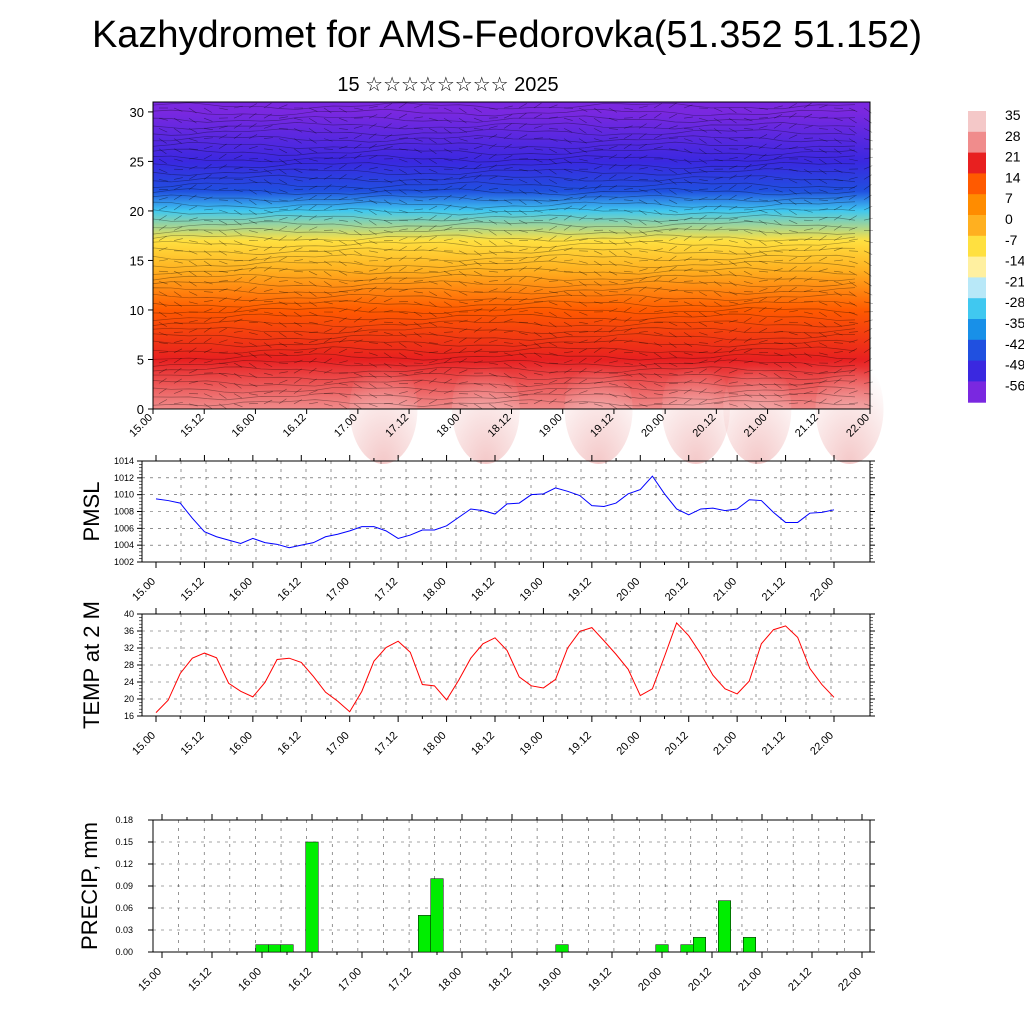 This screenshot has width=1024, height=1024. What do you see at coordinates (193, 744) in the screenshot?
I see `temp-xtick-label: 15.12` at bounding box center [193, 744].